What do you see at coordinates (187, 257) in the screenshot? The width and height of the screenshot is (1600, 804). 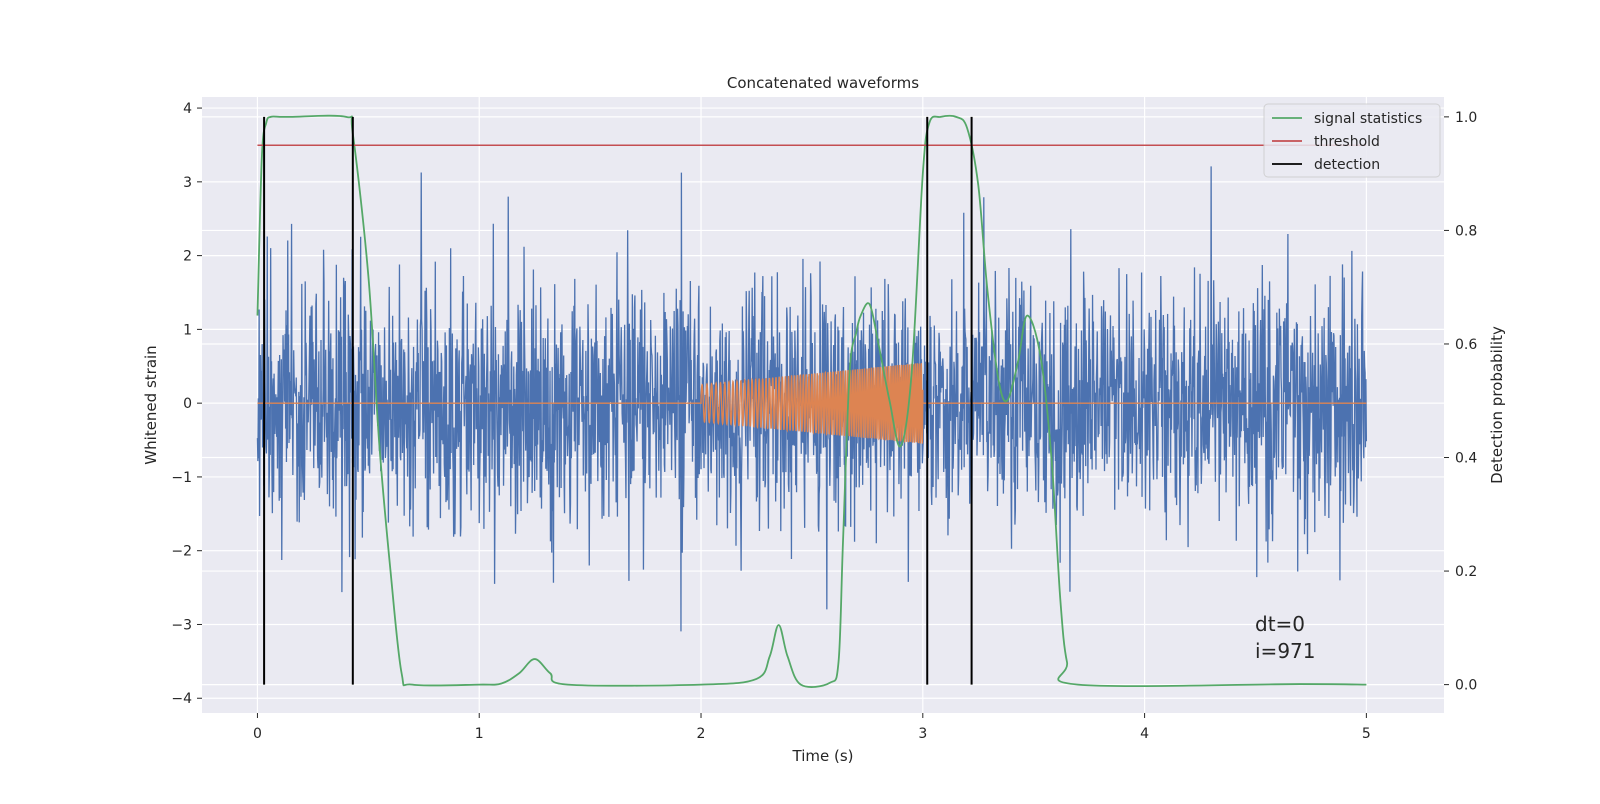 I see `y-tick-label-left: 2` at bounding box center [187, 257].